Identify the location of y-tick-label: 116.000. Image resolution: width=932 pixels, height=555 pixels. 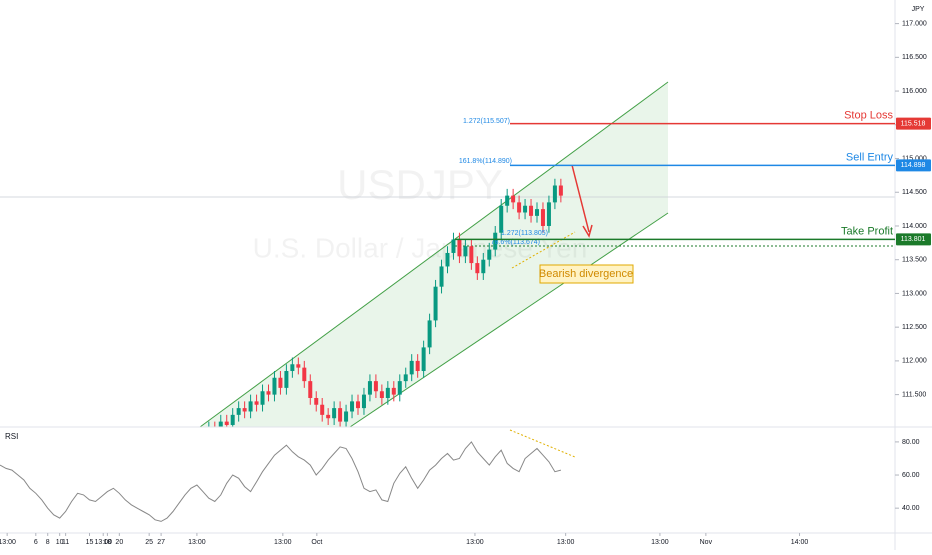
(914, 91).